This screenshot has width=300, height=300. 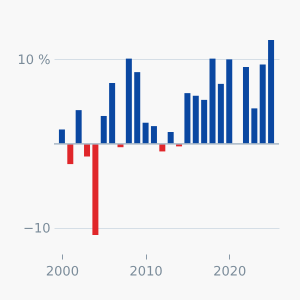 I want to click on x-tick-label: 2000, so click(x=62, y=272).